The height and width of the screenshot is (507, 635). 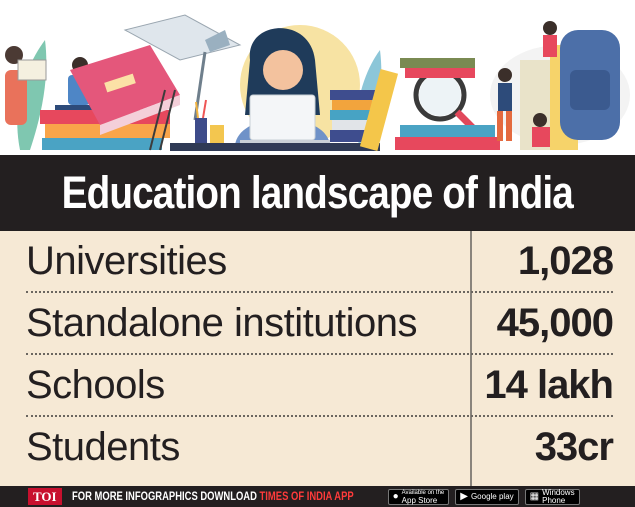 What do you see at coordinates (555, 323) in the screenshot?
I see `row-value: 45,000` at bounding box center [555, 323].